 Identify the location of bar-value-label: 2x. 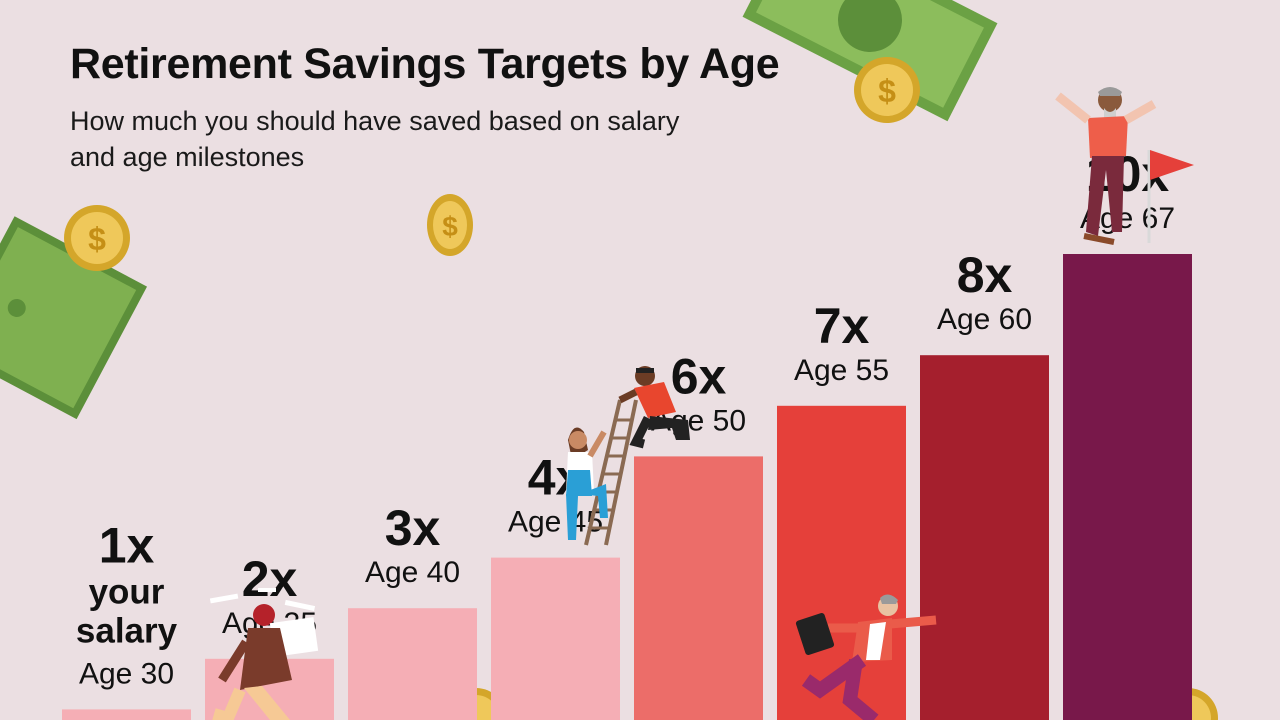
(270, 579).